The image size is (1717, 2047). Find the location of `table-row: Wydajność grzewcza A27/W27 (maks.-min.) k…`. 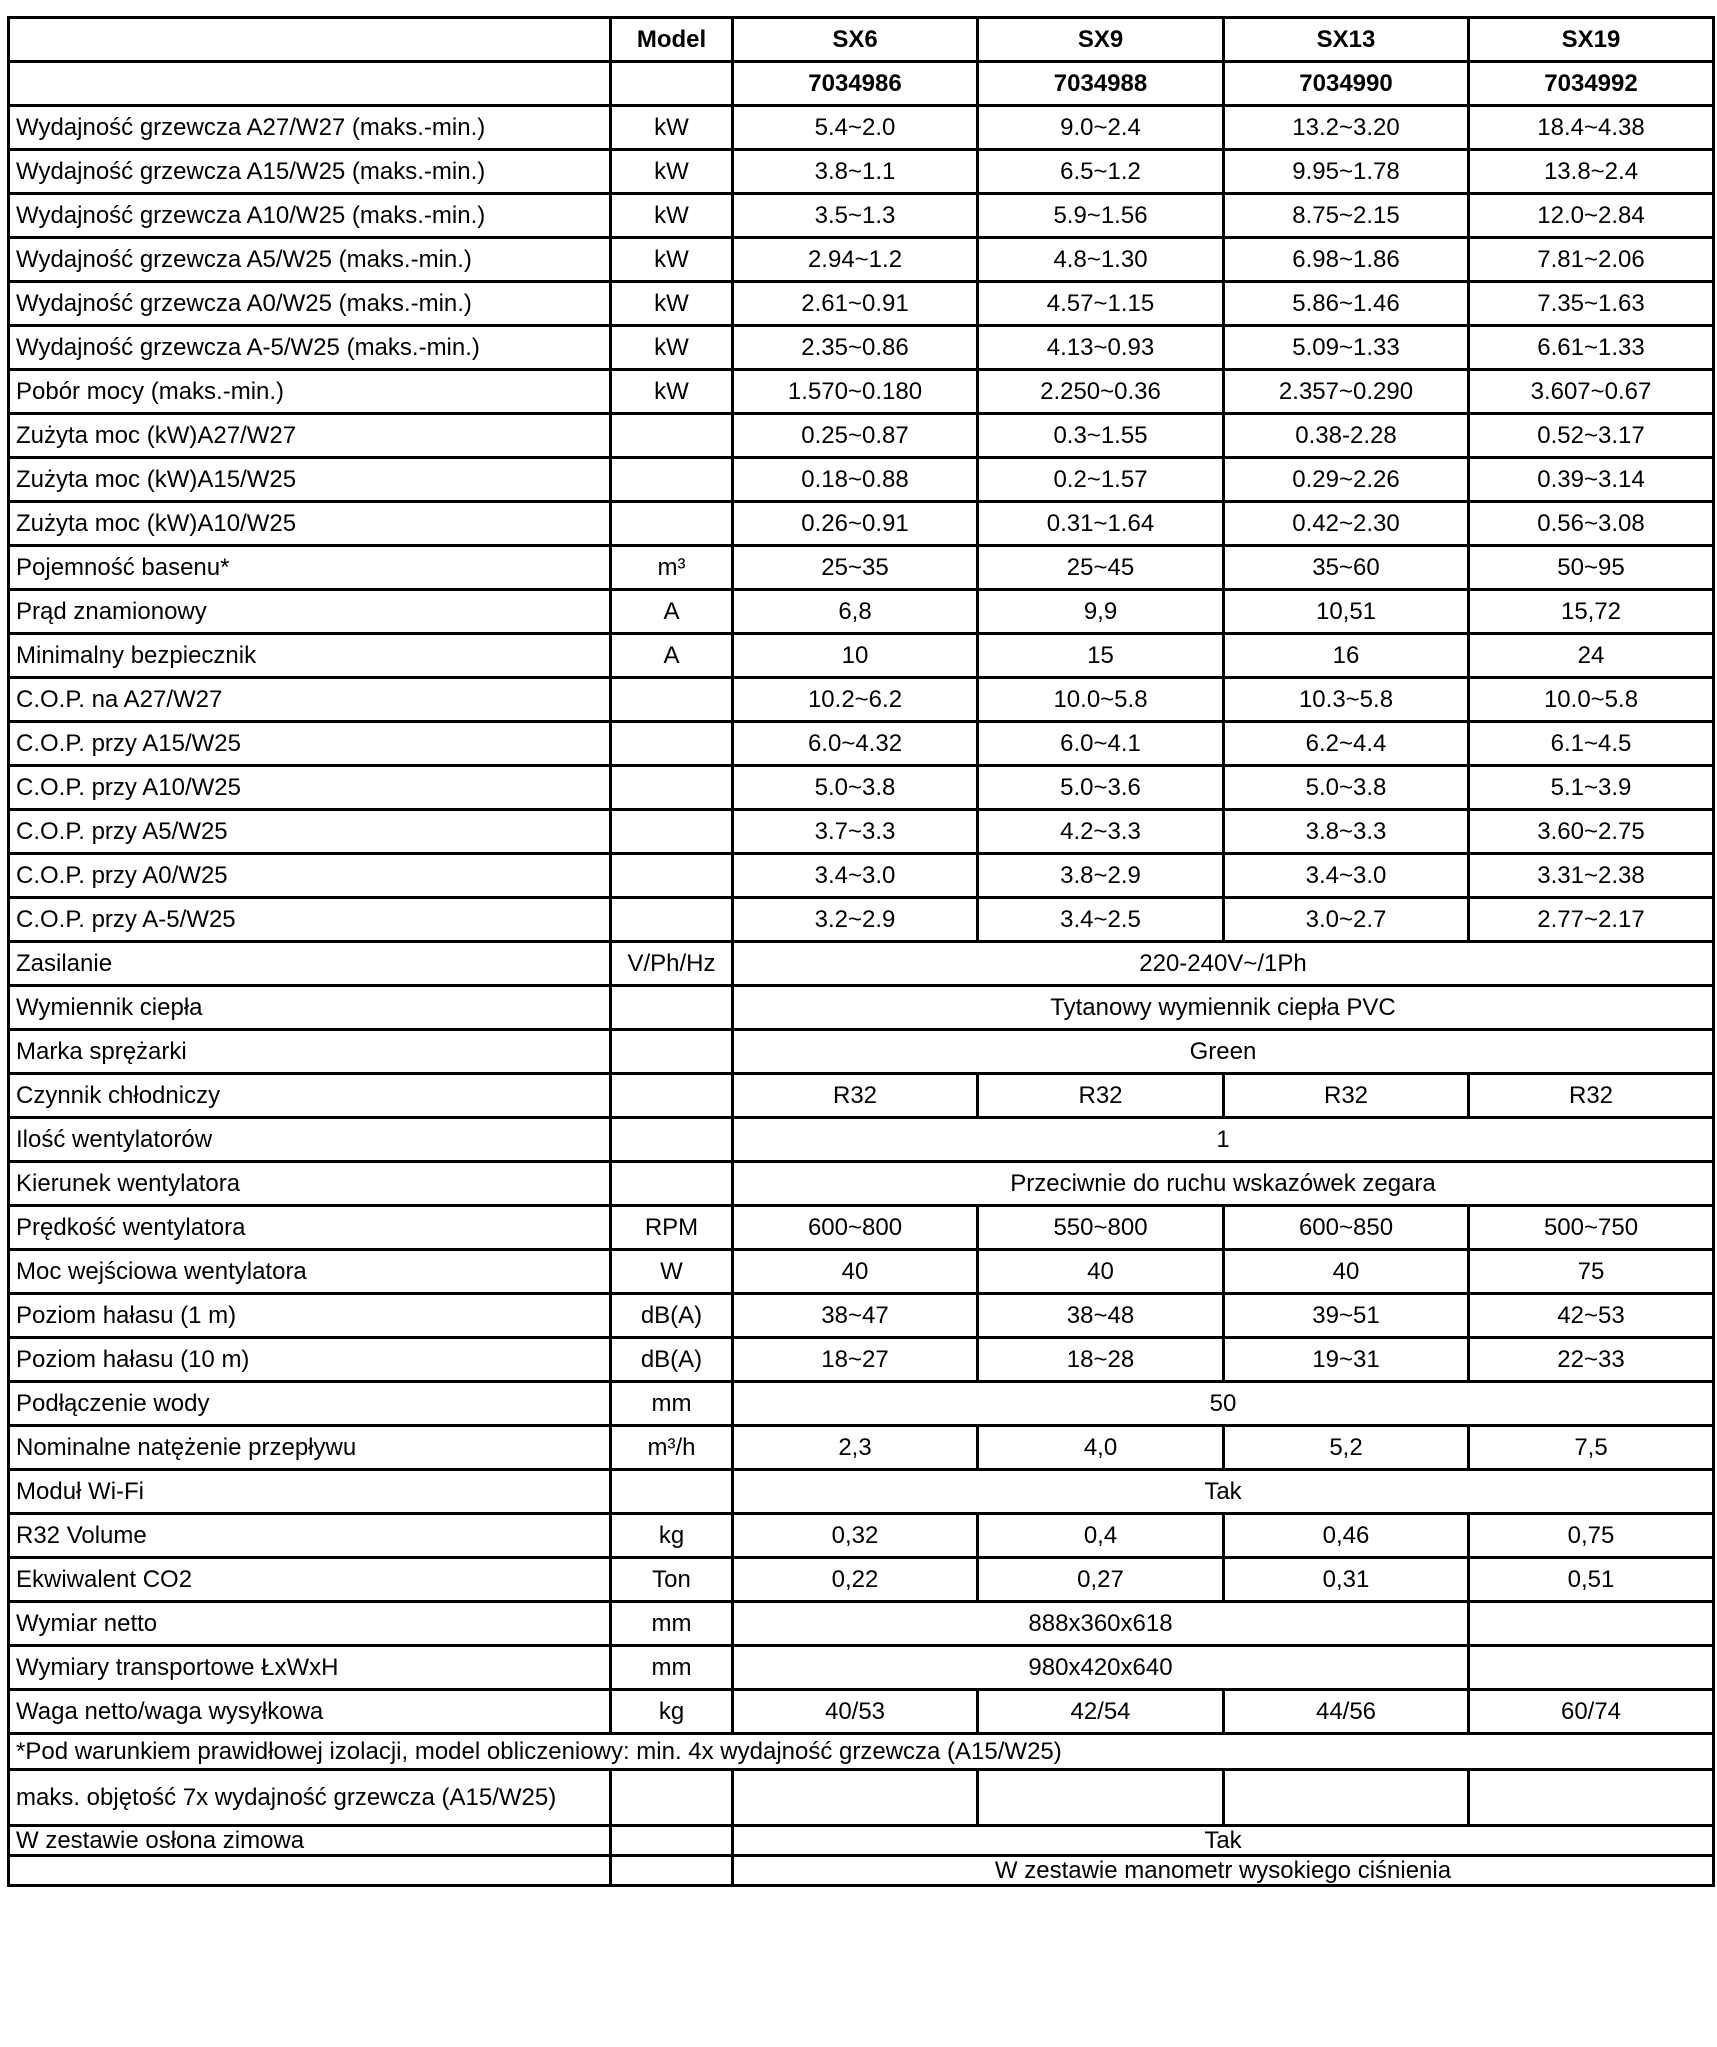

table-row: Wydajność grzewcza A27/W27 (maks.-min.) k… is located at coordinates (861, 127).